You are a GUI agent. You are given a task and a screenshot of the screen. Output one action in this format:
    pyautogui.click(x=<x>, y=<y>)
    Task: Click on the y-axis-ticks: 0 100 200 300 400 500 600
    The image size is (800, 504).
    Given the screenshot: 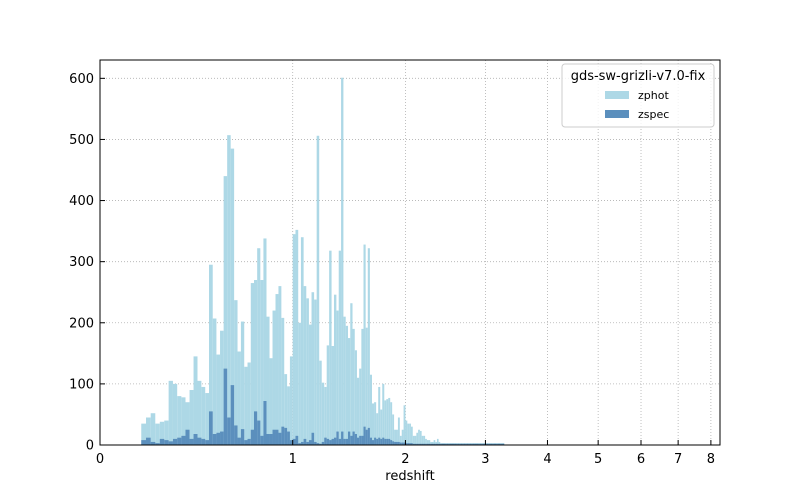 What is the action you would take?
    pyautogui.click(x=87, y=263)
    